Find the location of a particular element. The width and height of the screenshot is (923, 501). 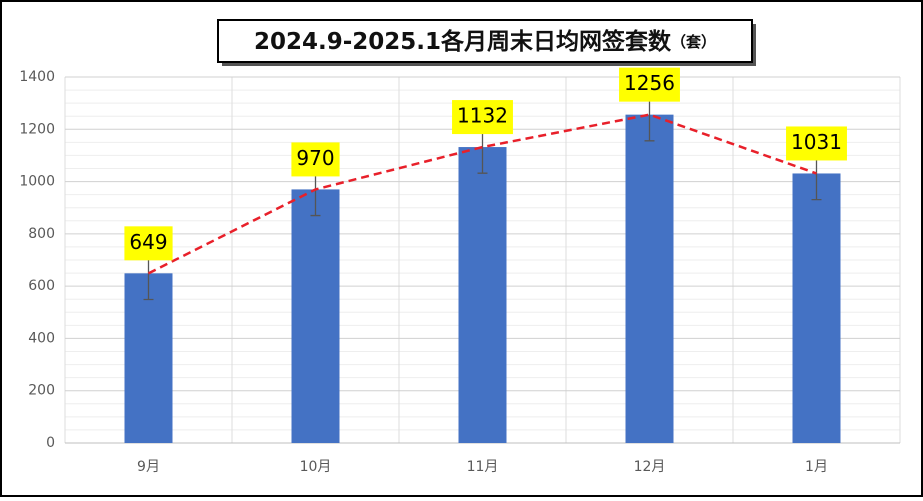

y-tick-label: 1000 is located at coordinates (37, 182).